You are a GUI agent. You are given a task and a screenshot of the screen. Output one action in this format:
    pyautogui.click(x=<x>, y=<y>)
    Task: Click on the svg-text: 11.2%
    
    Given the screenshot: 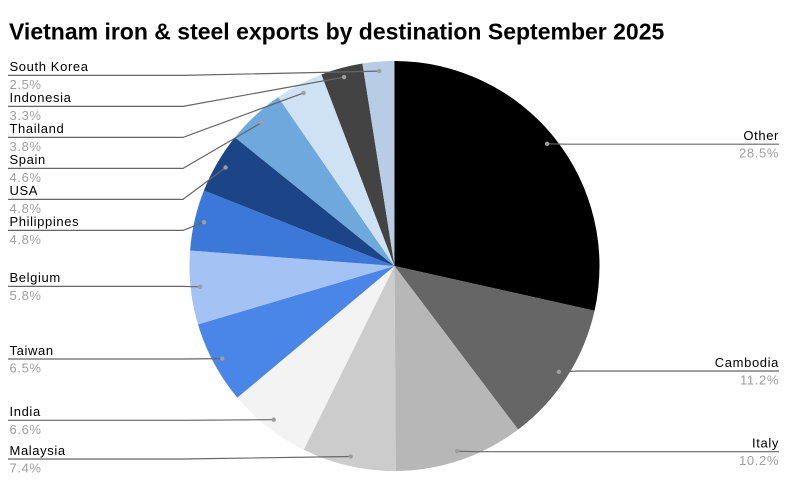 What is the action you would take?
    pyautogui.click(x=759, y=380)
    